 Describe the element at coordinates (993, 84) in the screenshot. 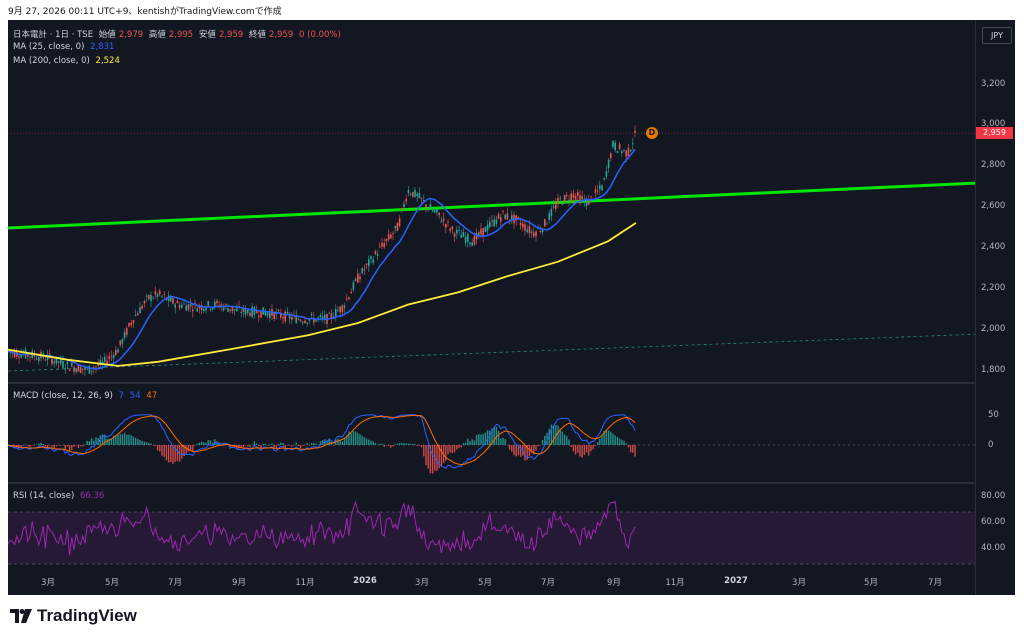

I see `price-tick: 3,200` at that location.